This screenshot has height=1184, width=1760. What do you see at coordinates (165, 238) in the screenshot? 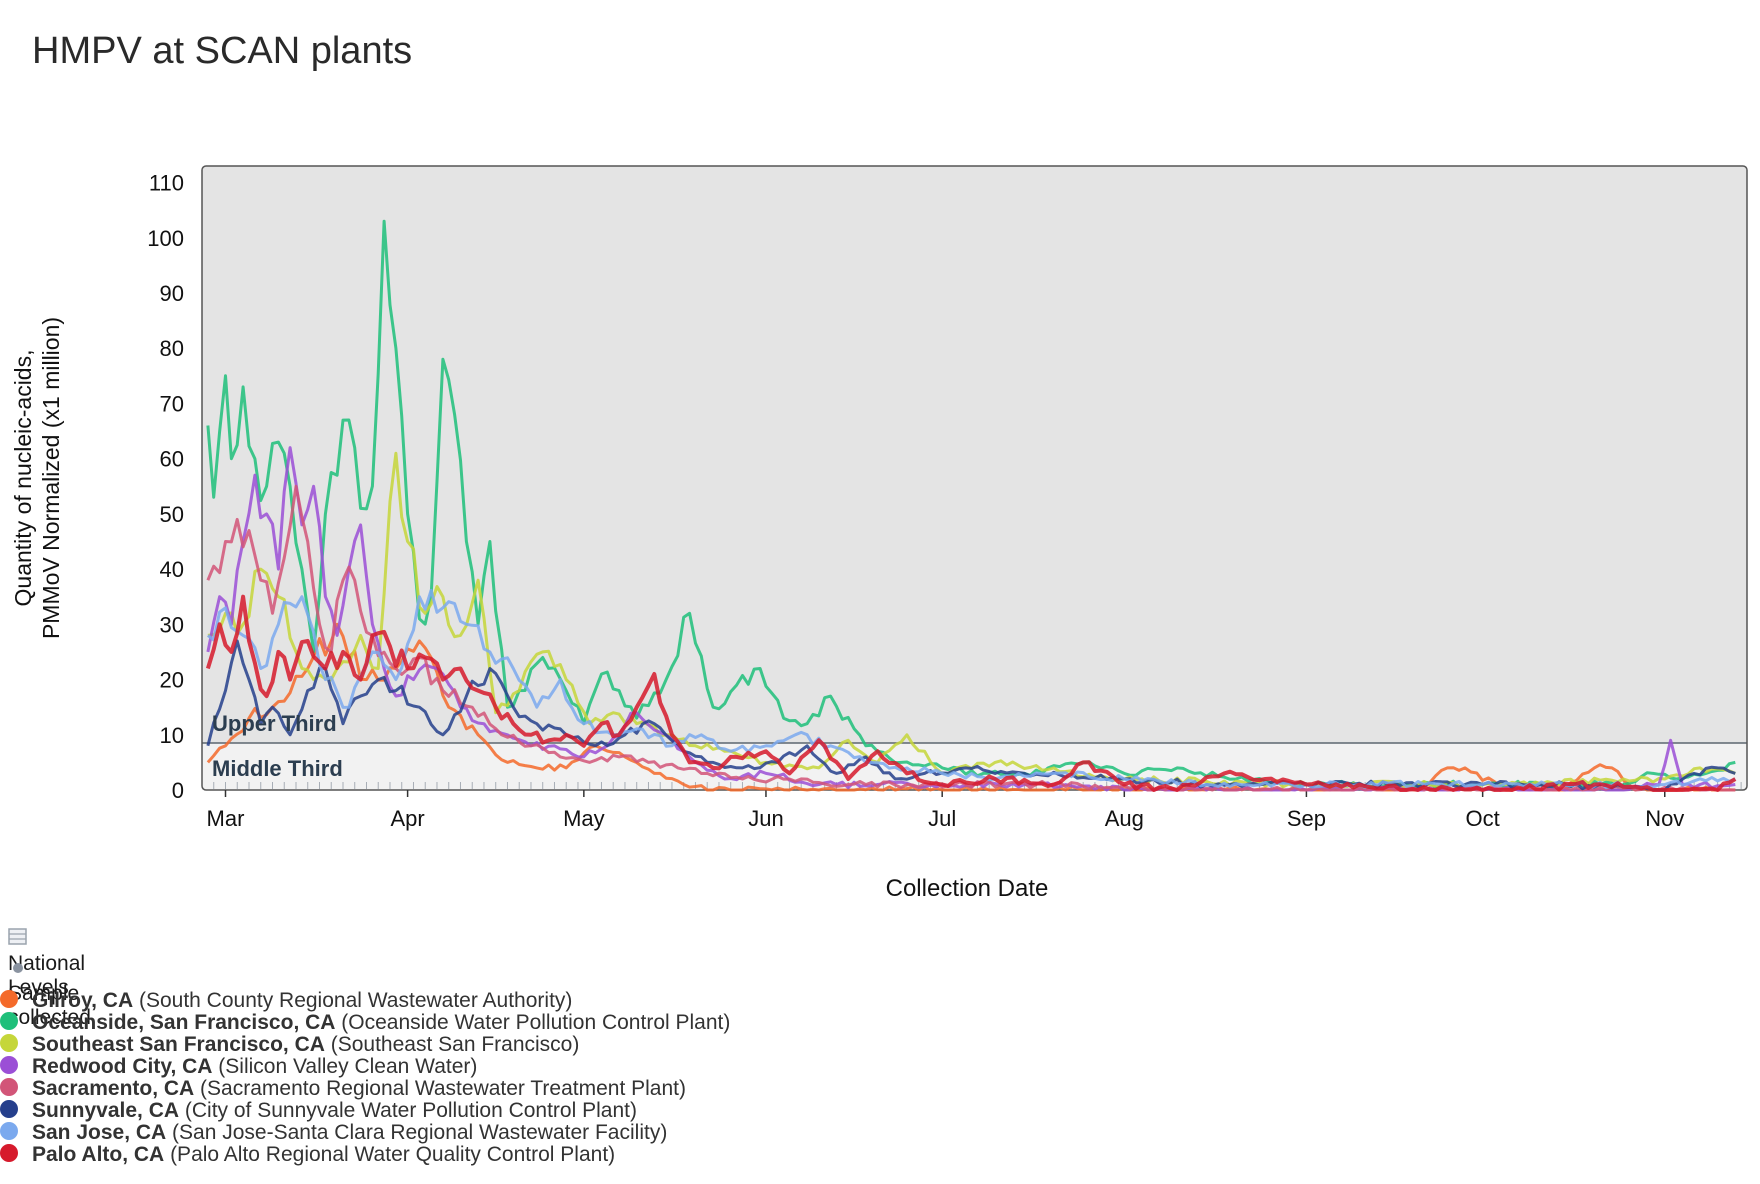
I see `y-tick-label: 100` at bounding box center [165, 238].